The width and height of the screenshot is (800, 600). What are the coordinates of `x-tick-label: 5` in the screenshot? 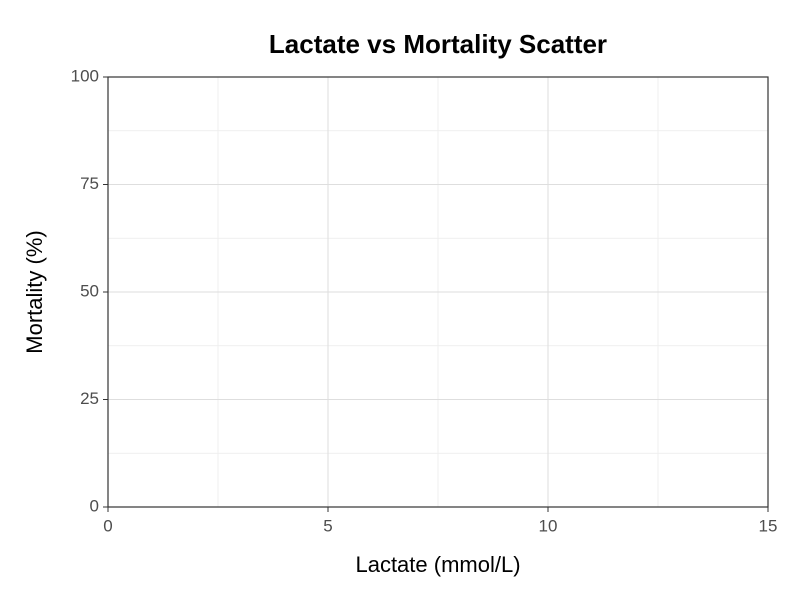 It's located at (327, 525).